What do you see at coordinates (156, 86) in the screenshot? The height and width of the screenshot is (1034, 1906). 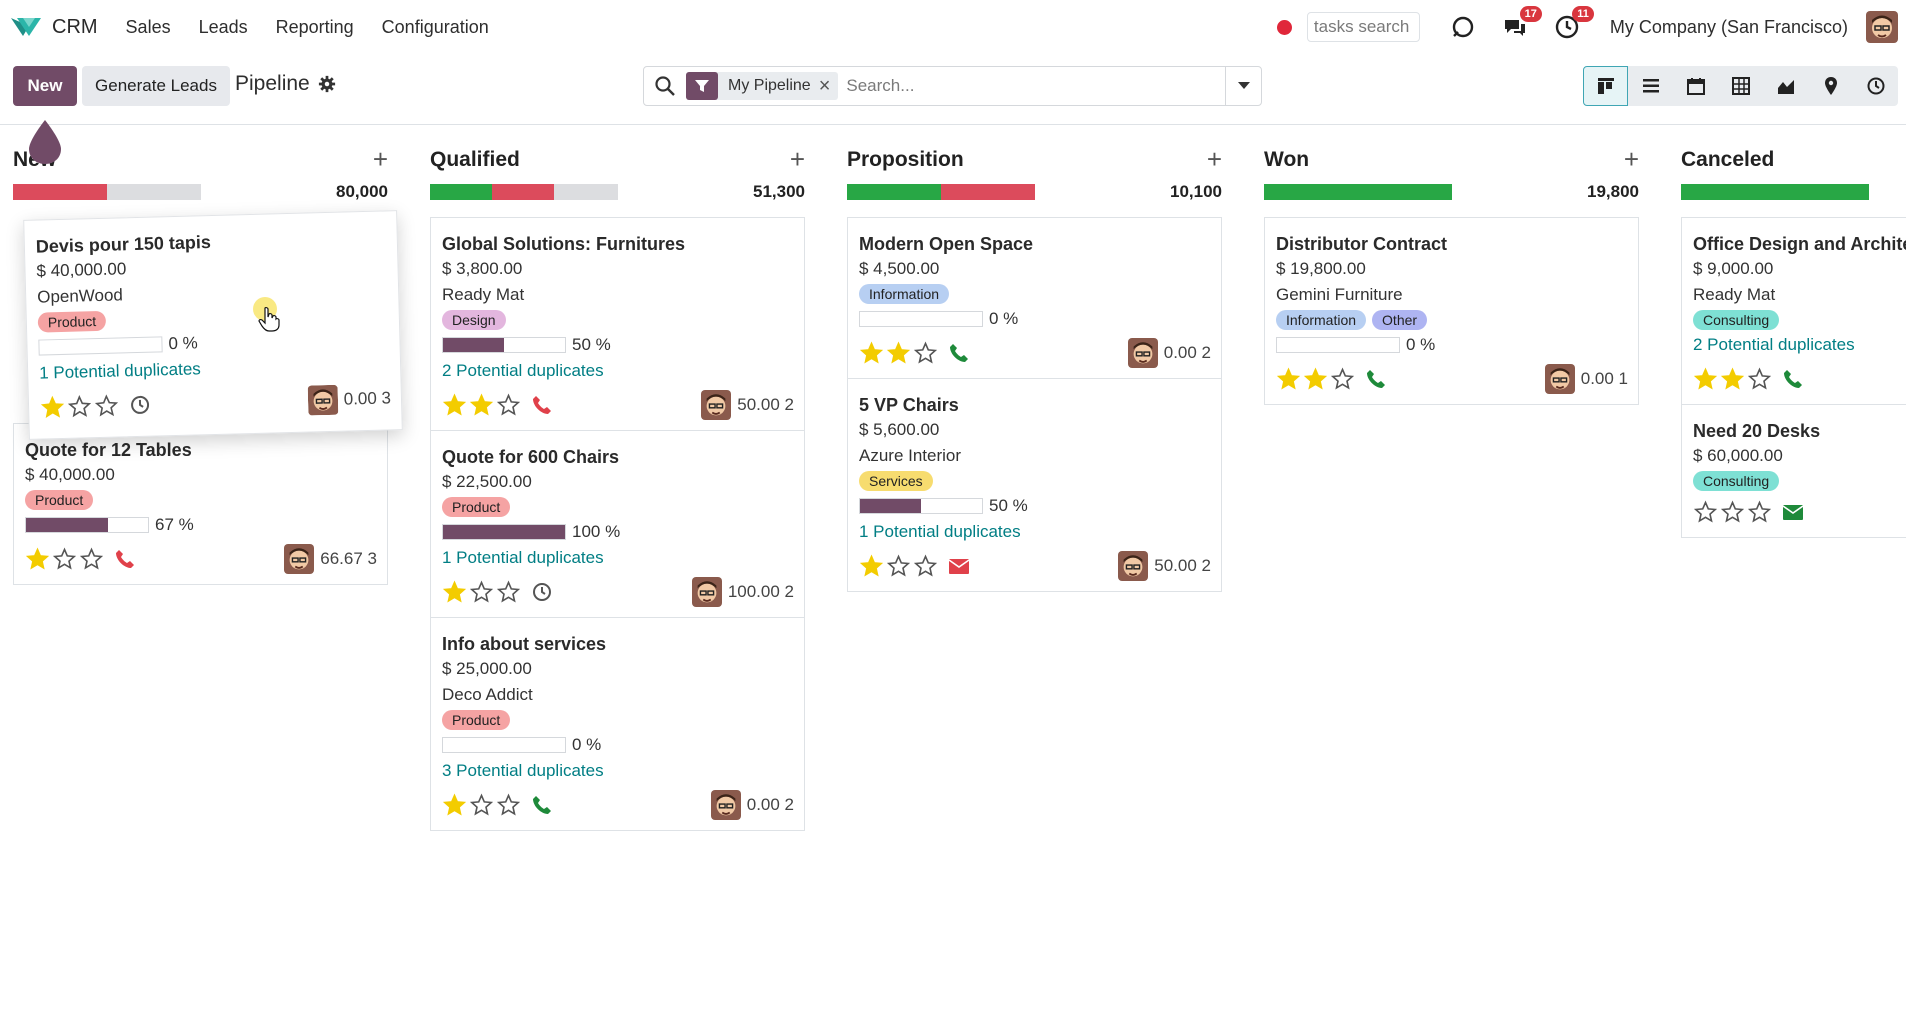 I see `generate-leads-button: Generate Leads` at bounding box center [156, 86].